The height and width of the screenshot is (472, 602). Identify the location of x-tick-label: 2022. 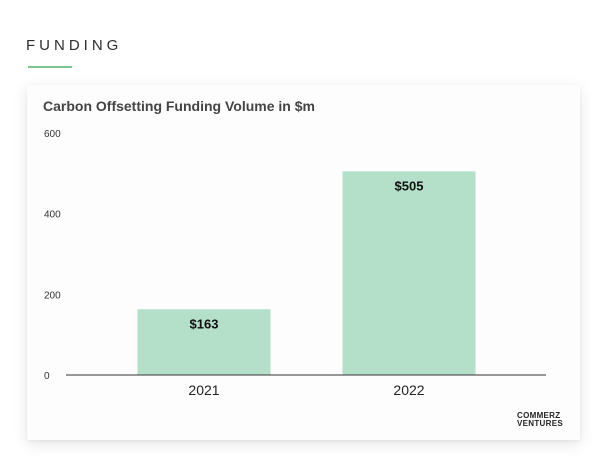
(408, 390).